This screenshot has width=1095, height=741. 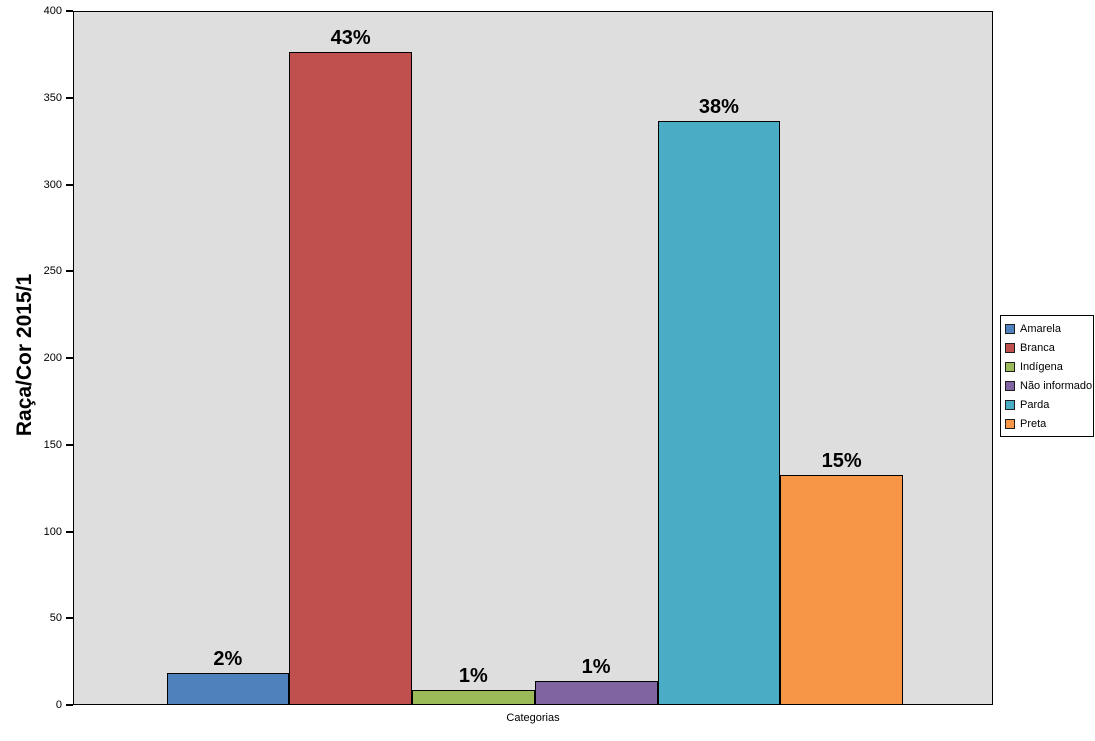 What do you see at coordinates (52, 184) in the screenshot?
I see `y-tick-label: 300` at bounding box center [52, 184].